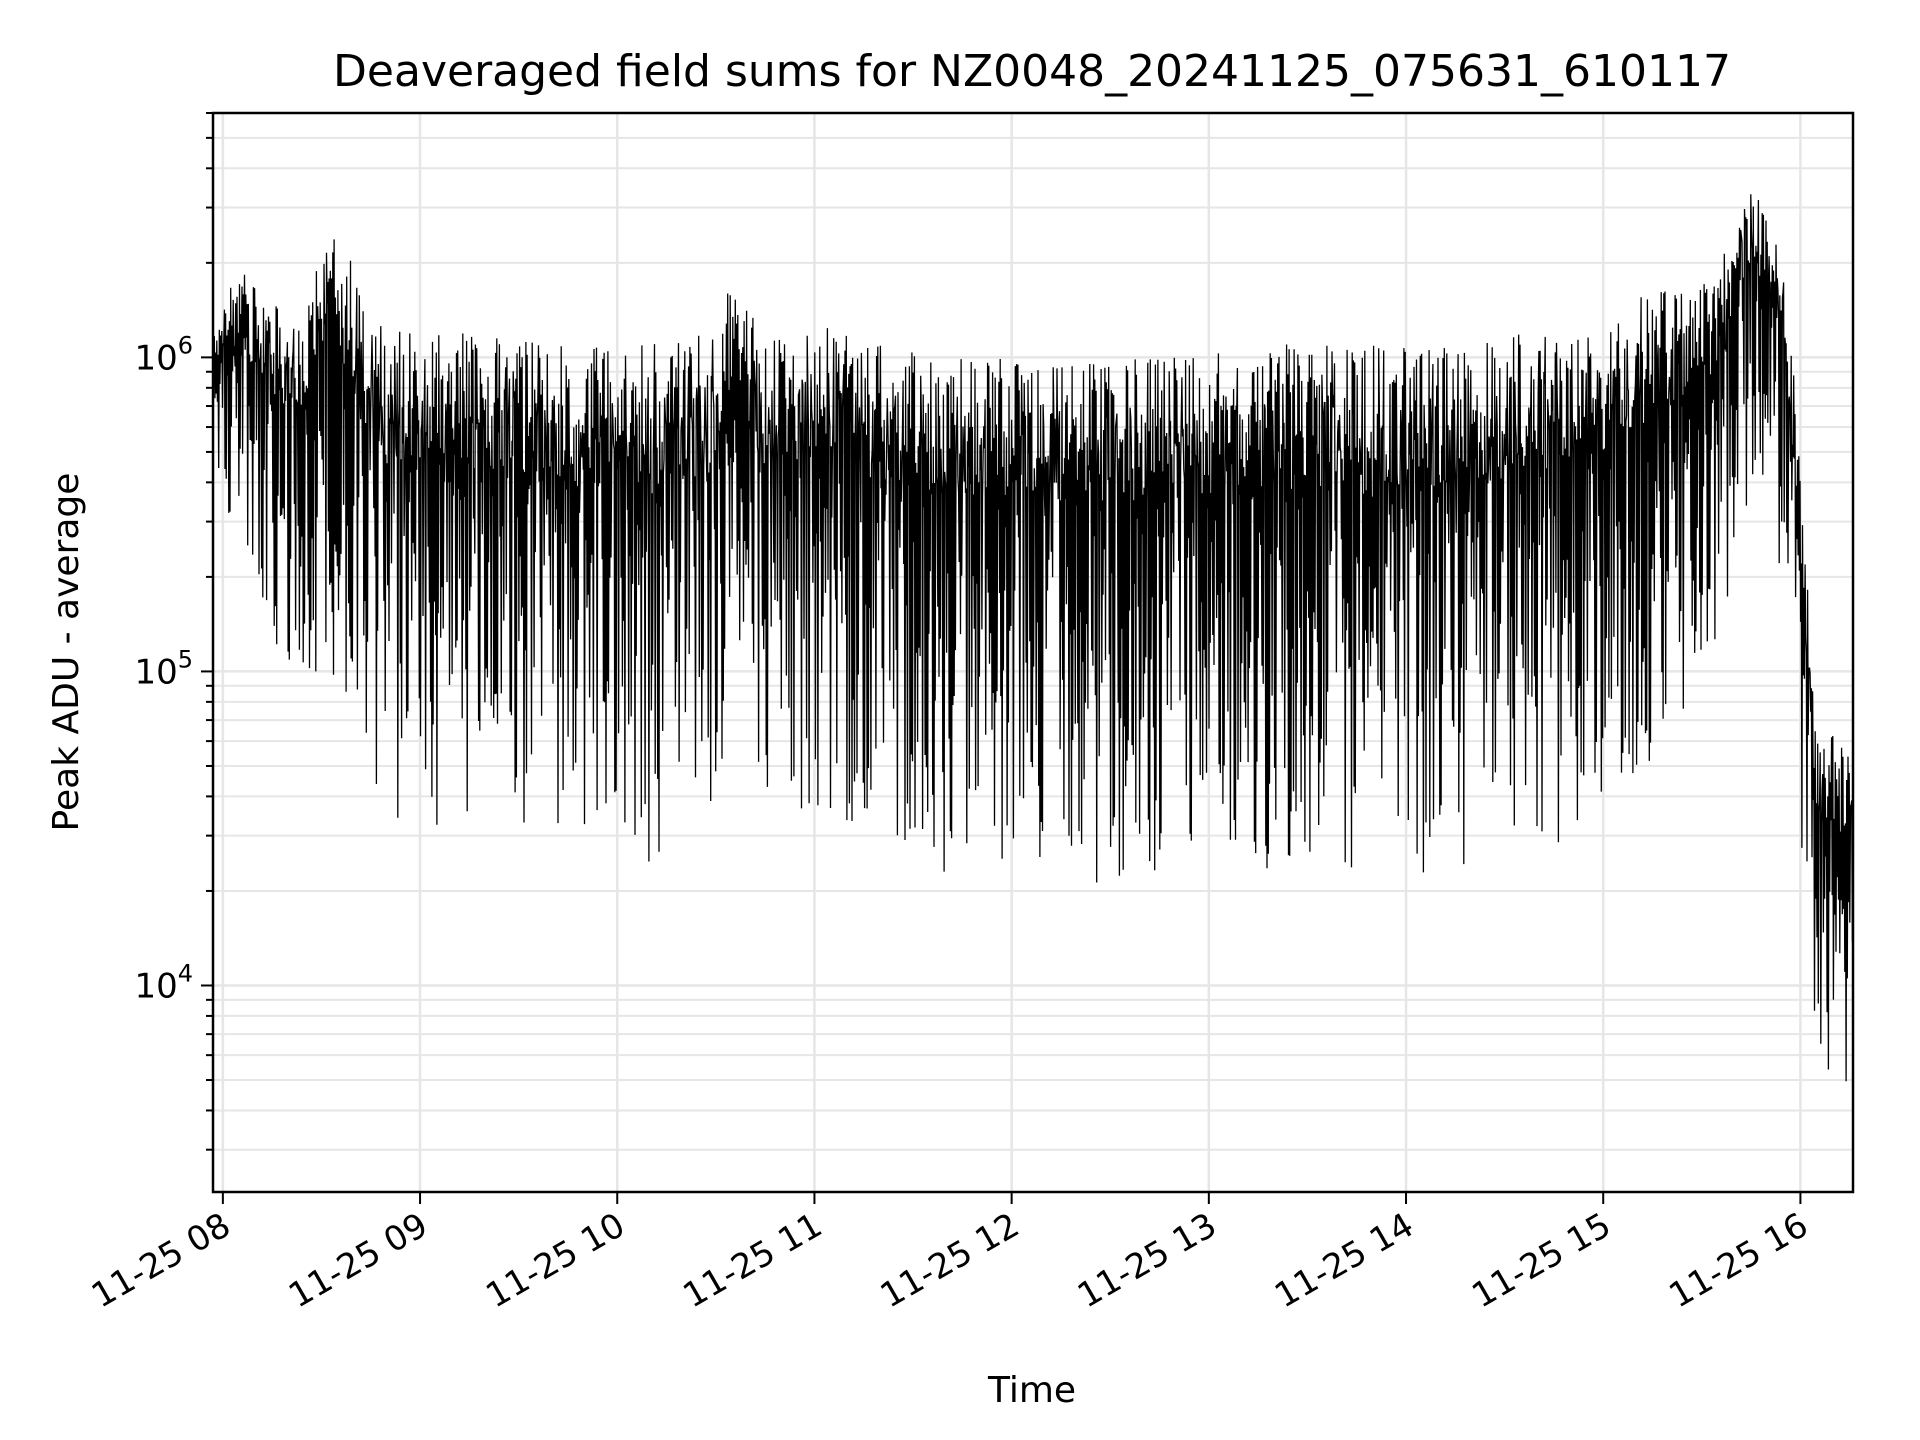 This screenshot has width=1920, height=1440. What do you see at coordinates (163, 982) in the screenshot?
I see `y-tick-label: 10⁴` at bounding box center [163, 982].